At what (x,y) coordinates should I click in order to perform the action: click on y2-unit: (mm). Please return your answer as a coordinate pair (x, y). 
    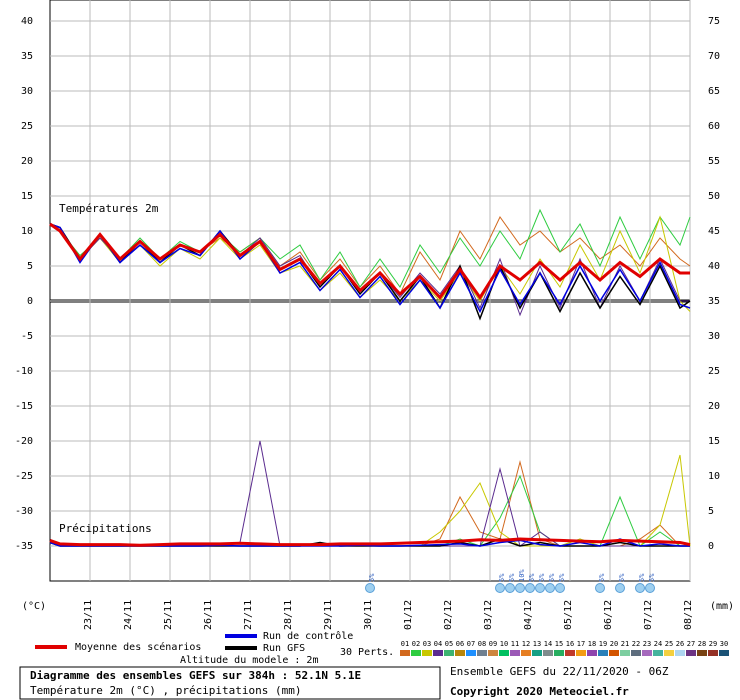
    Looking at the image, I should click on (722, 606).